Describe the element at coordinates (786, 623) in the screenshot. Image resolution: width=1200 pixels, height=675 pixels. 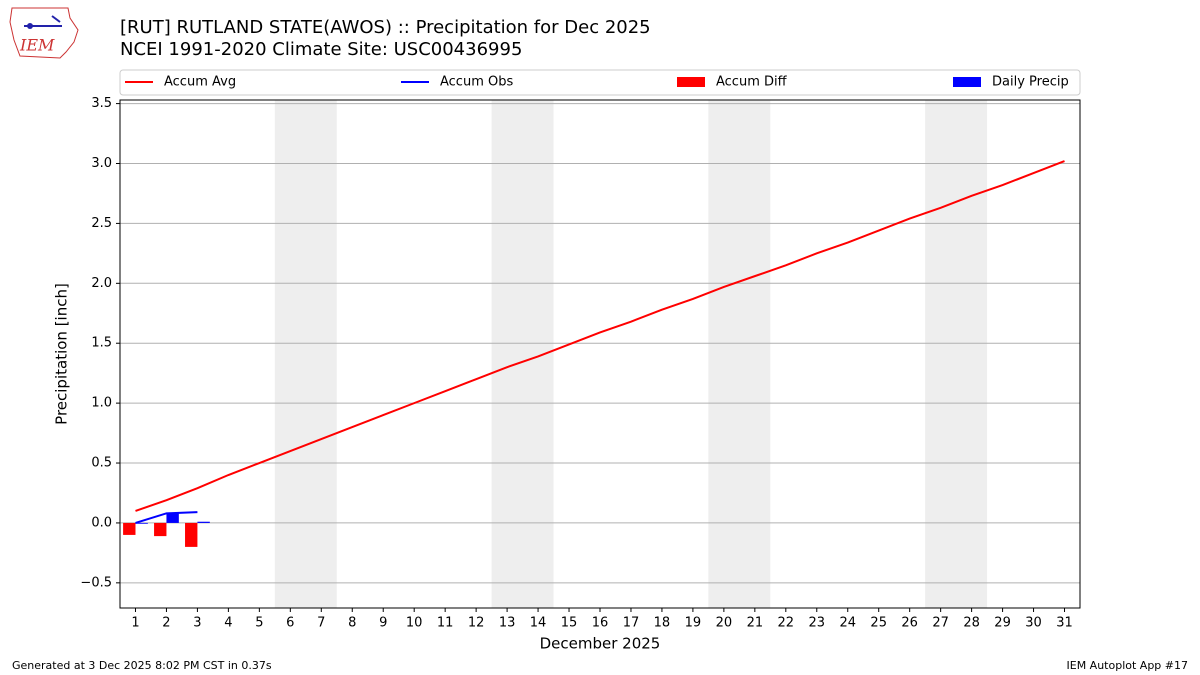
I see `x-tick-label: 22` at that location.